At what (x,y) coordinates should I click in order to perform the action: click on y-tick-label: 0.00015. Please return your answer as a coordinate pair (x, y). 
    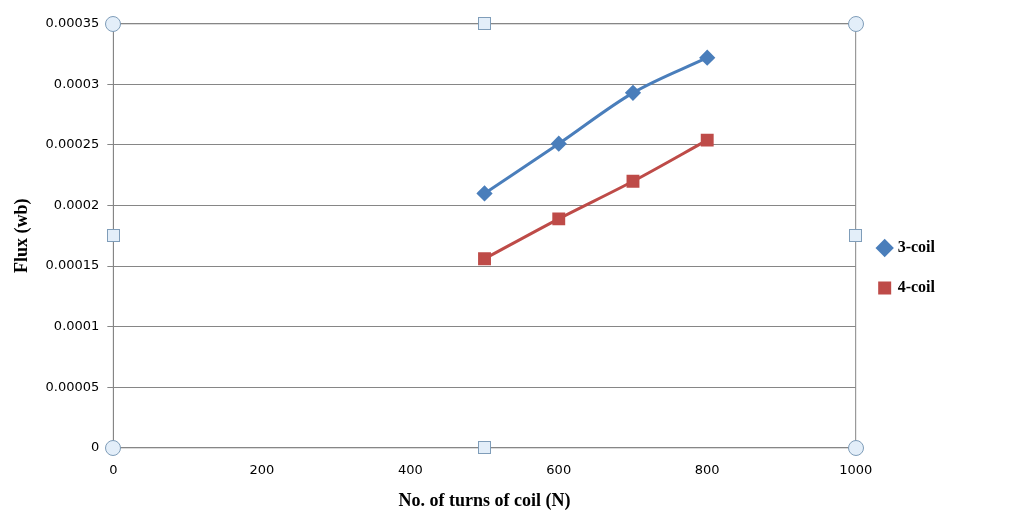
    Looking at the image, I should click on (72, 265).